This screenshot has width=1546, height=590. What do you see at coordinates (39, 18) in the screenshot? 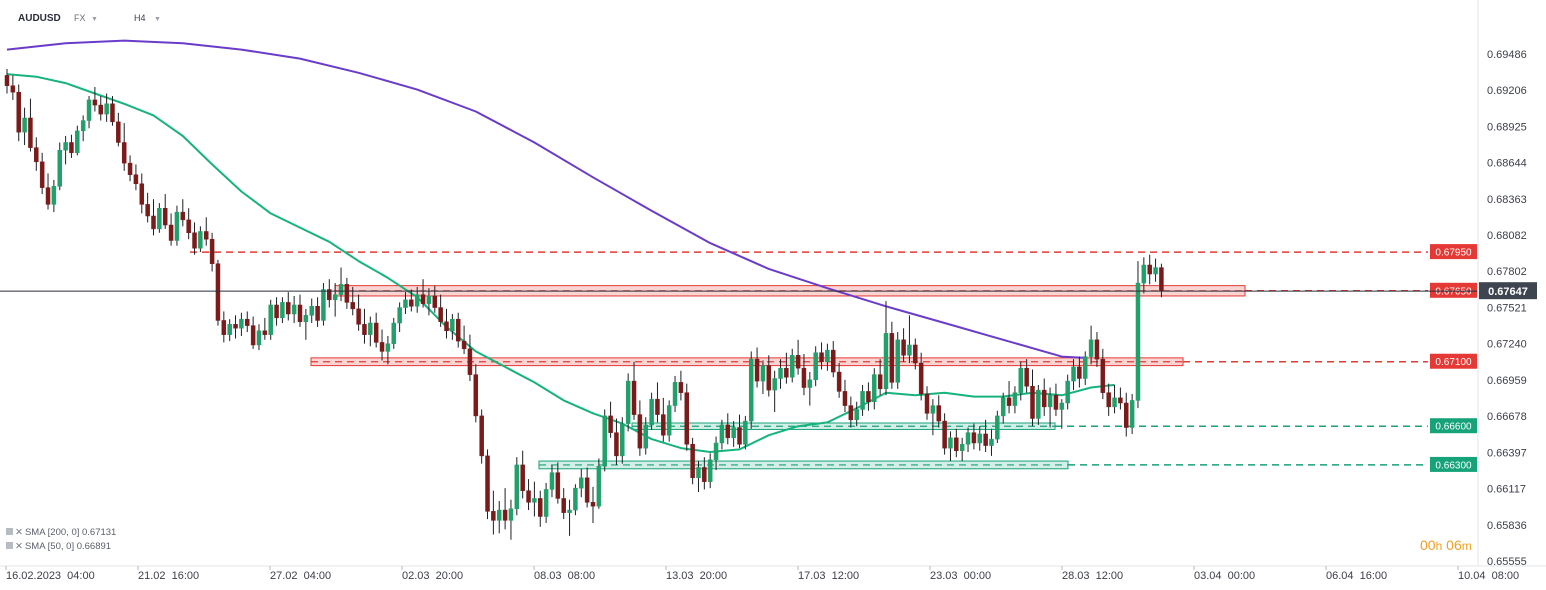
I see `symbol-label: AUDUSD` at bounding box center [39, 18].